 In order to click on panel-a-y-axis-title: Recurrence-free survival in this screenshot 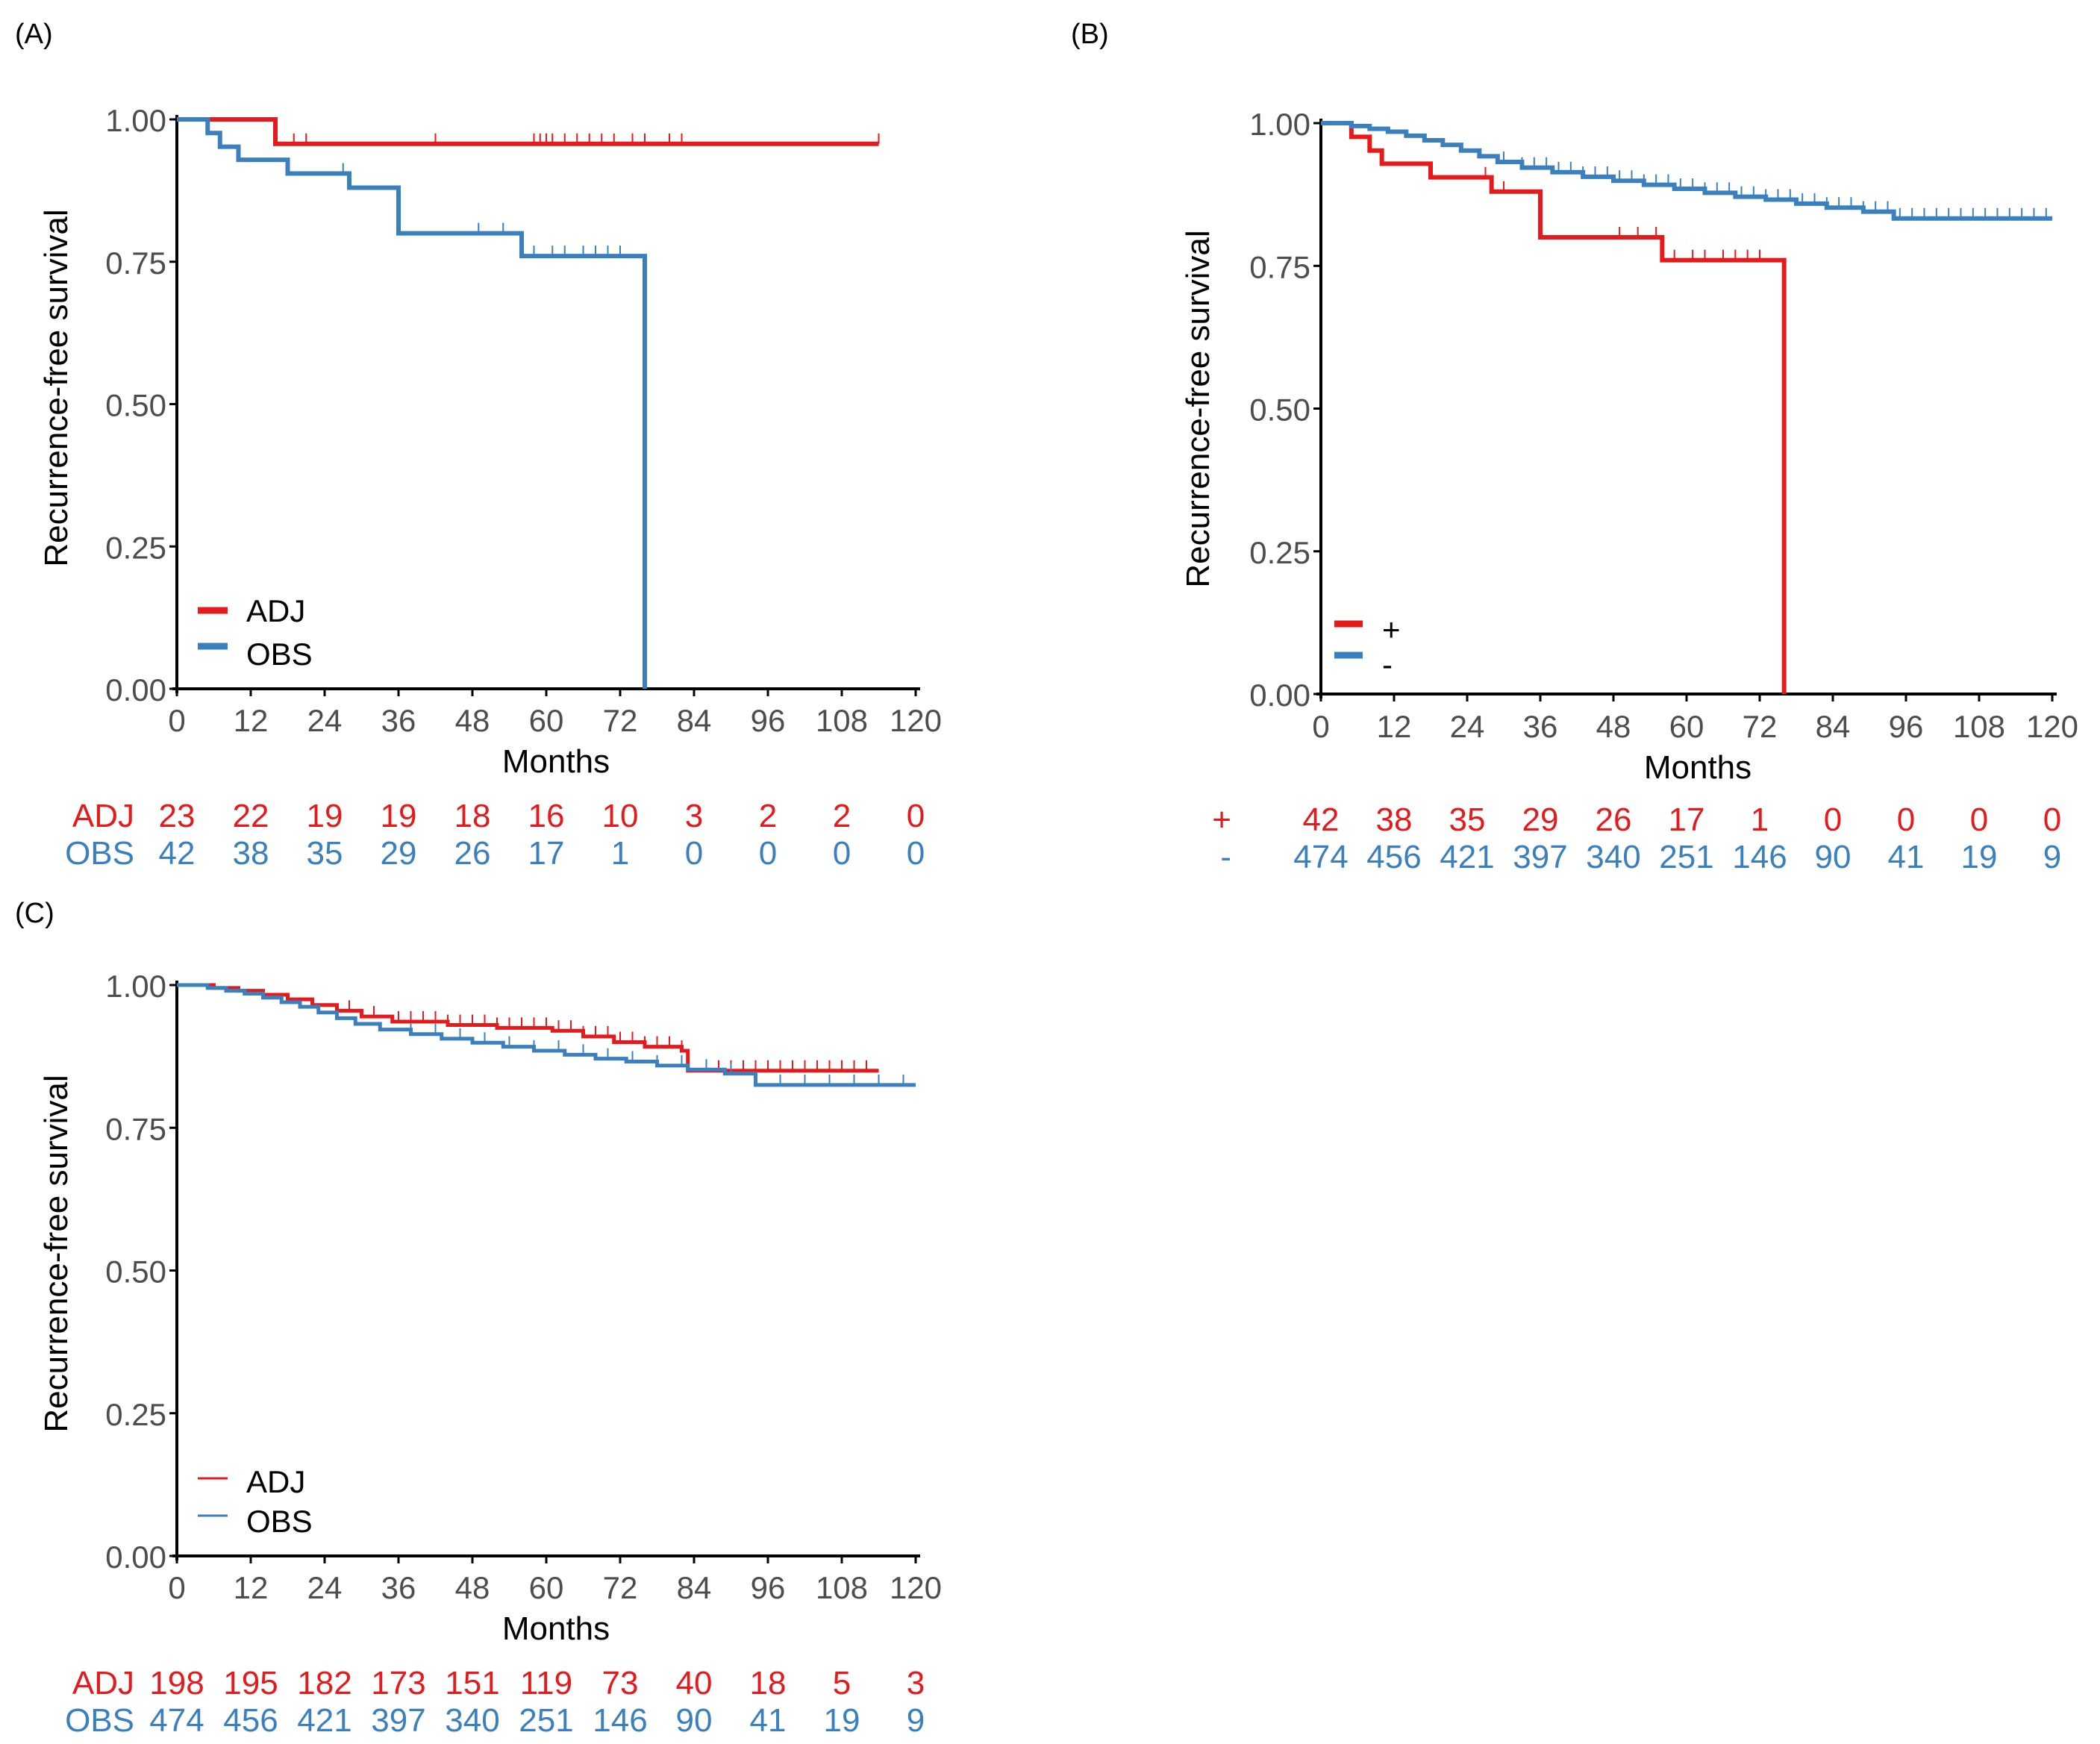, I will do `click(57, 387)`.